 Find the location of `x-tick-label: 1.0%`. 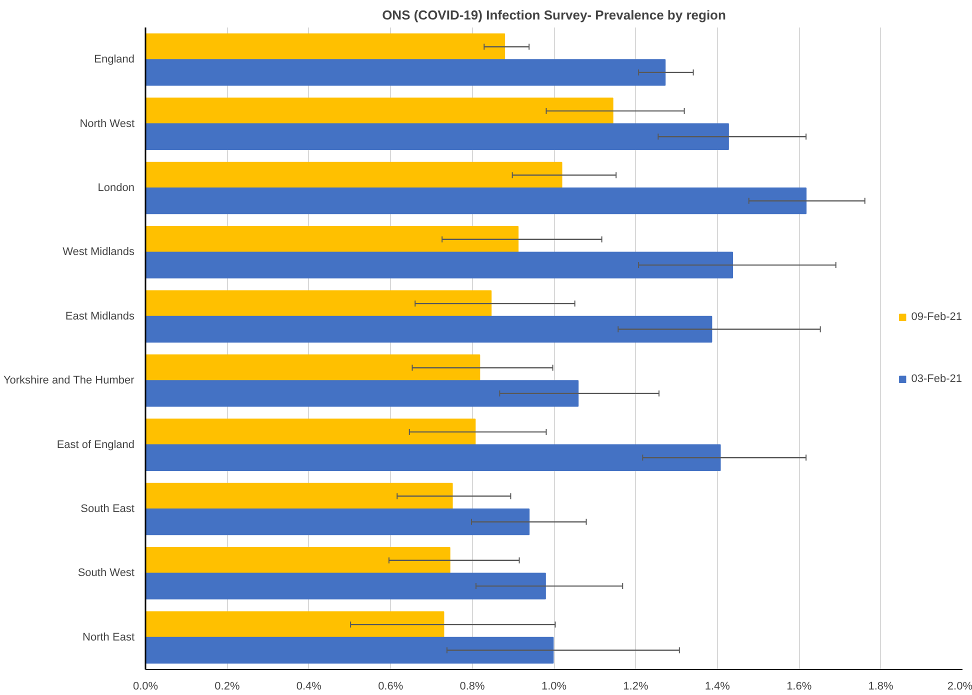

x-tick-label: 1.0% is located at coordinates (554, 686).